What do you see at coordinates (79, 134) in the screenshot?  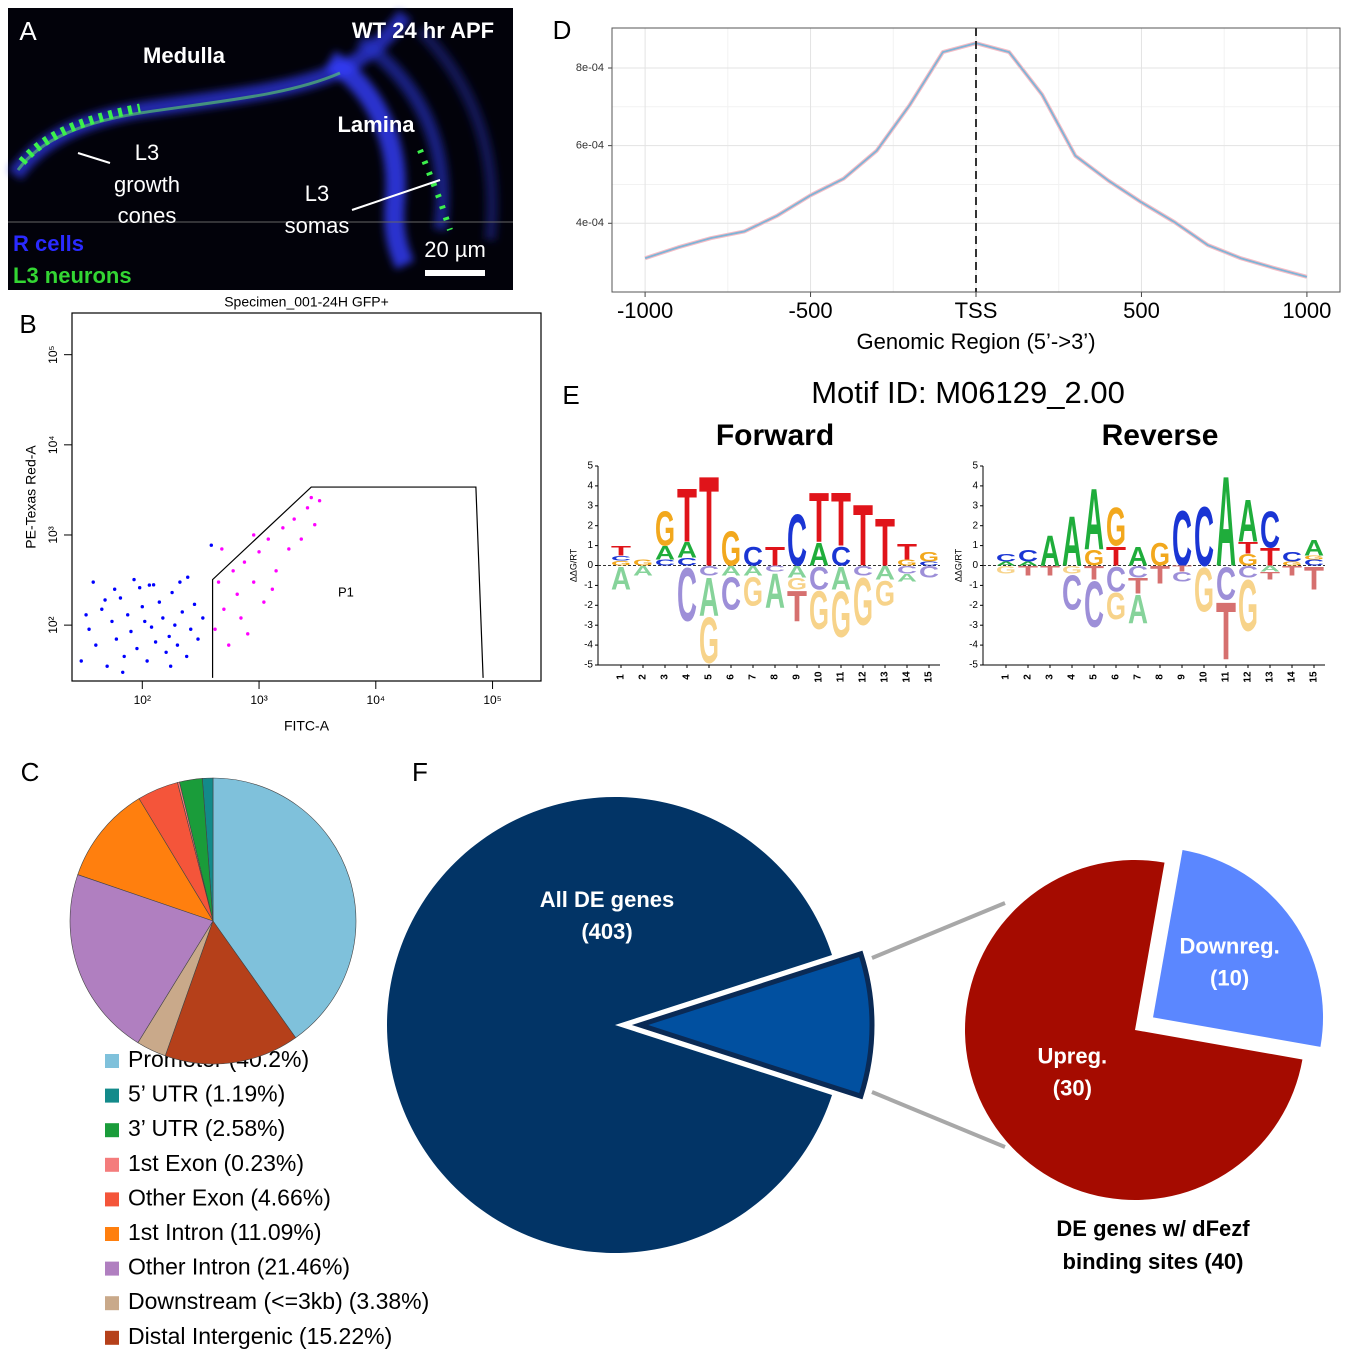 I see `image-signal` at bounding box center [79, 134].